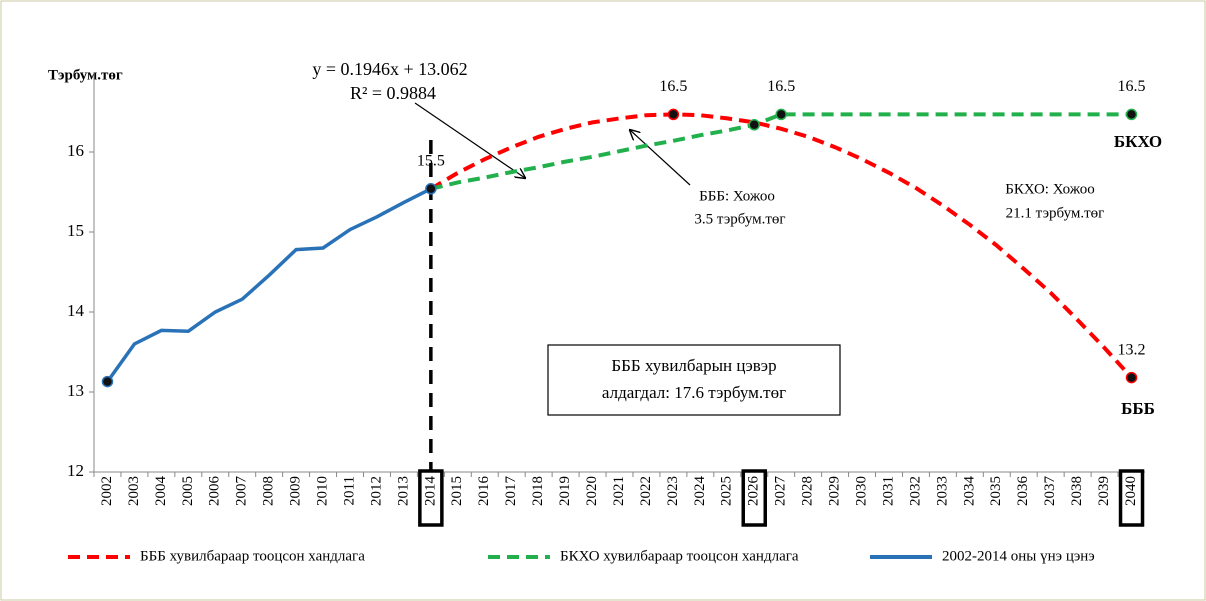 This screenshot has height=601, width=1206. What do you see at coordinates (915, 491) in the screenshot?
I see `x-tick-label: 2032` at bounding box center [915, 491].